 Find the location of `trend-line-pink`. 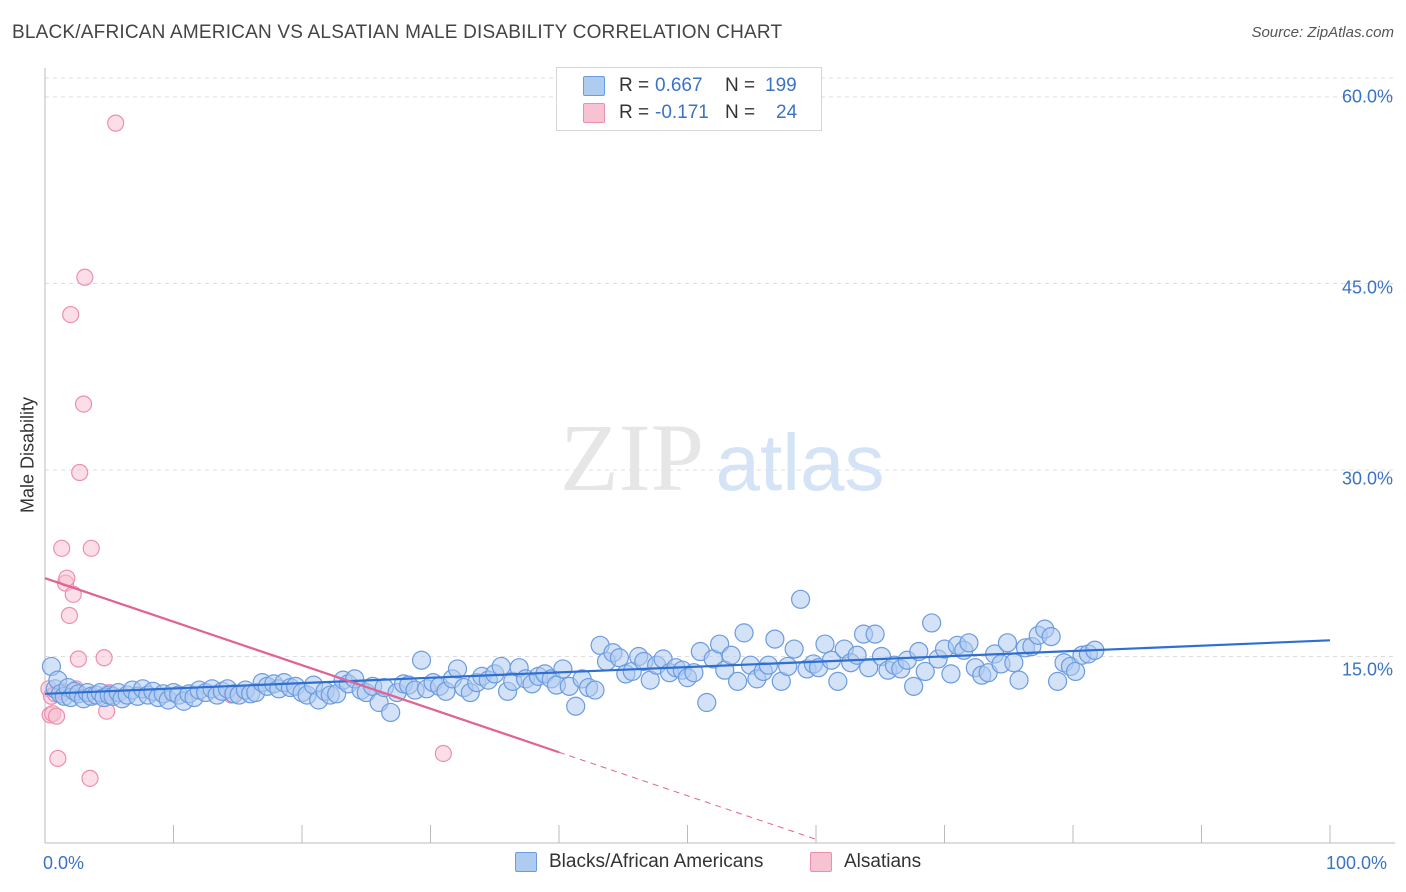

trend-line-pink is located at coordinates (302, 665).